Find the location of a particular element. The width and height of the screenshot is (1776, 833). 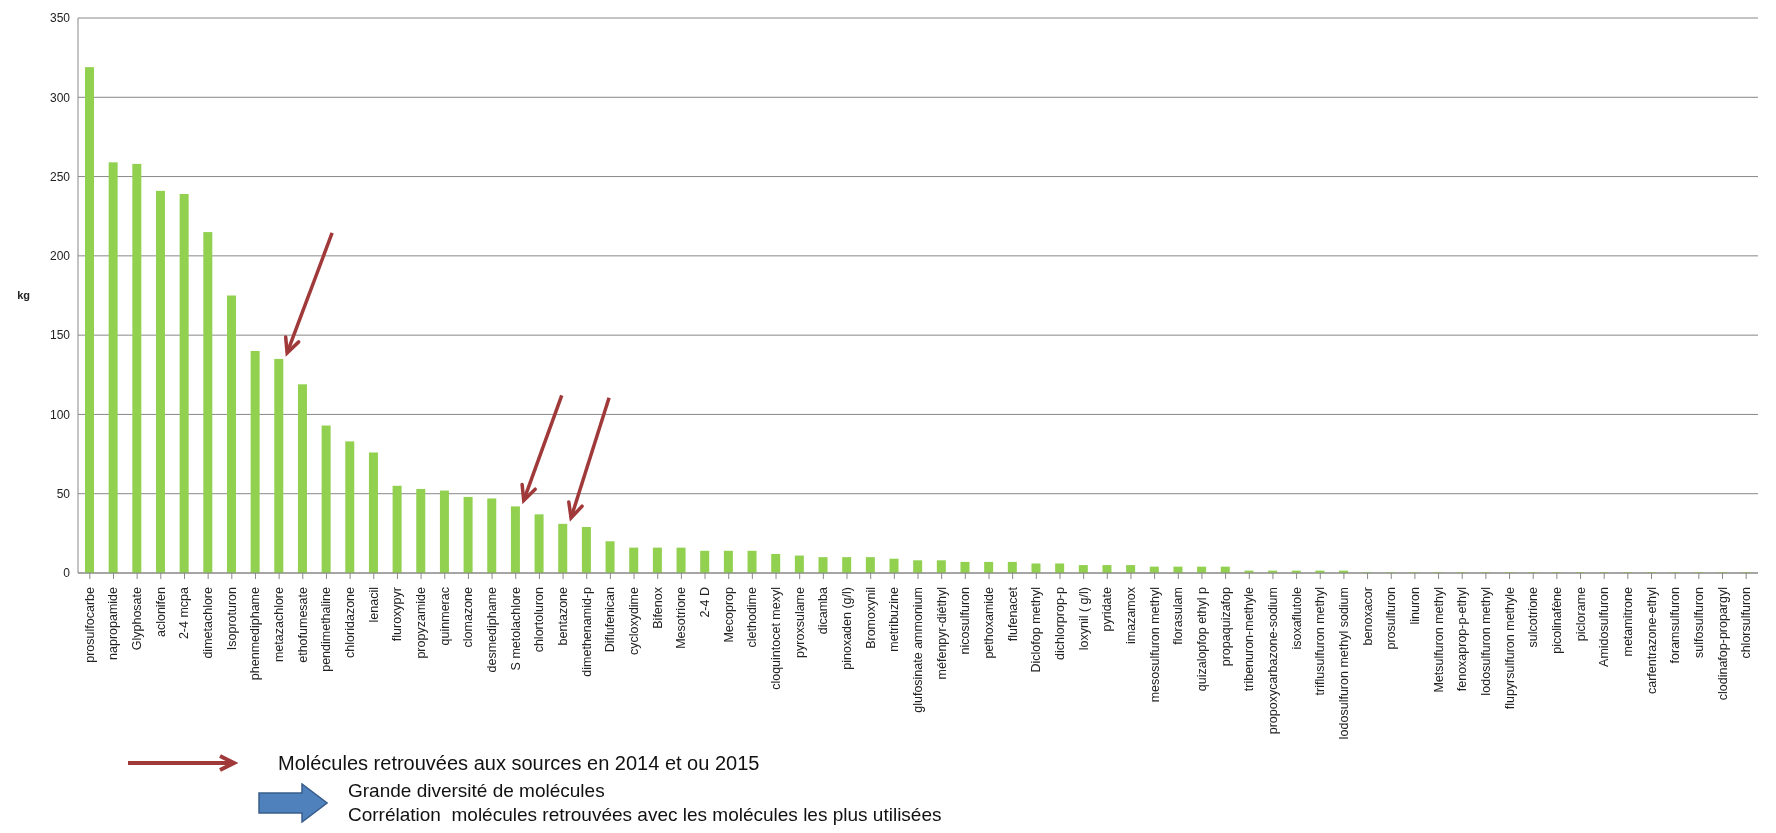

x-tick-label: Bromoxynil is located at coordinates (870, 618).